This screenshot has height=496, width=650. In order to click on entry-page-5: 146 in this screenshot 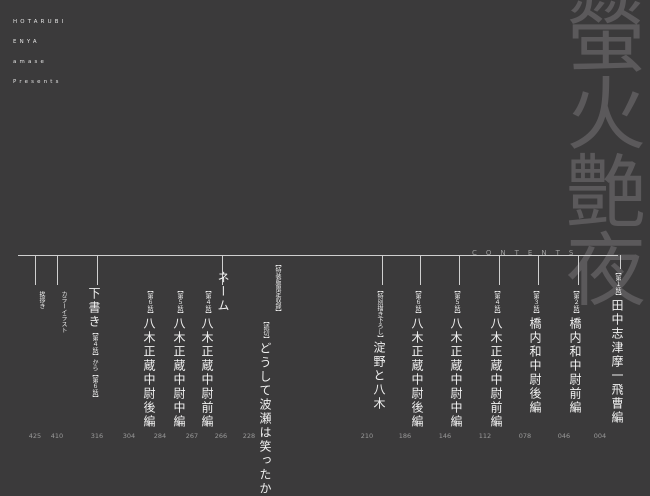, I will do `click(445, 436)`.